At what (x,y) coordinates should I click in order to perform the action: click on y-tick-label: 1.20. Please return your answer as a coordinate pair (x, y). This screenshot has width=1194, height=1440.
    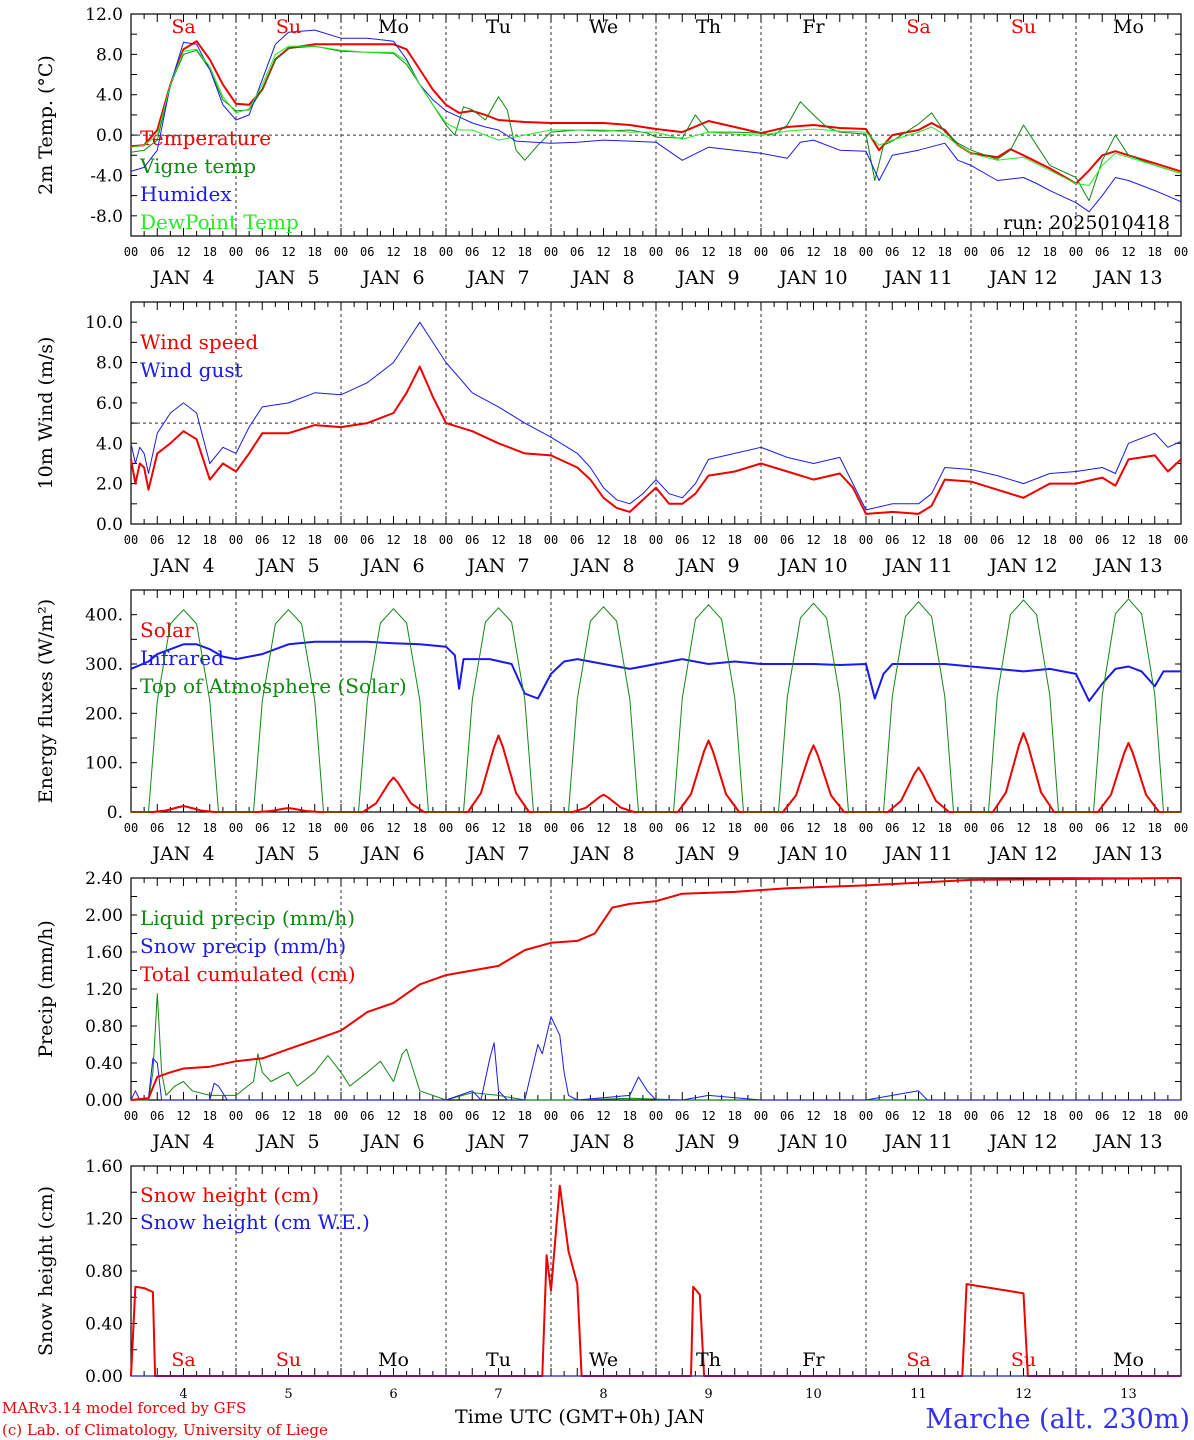
    Looking at the image, I should click on (104, 990).